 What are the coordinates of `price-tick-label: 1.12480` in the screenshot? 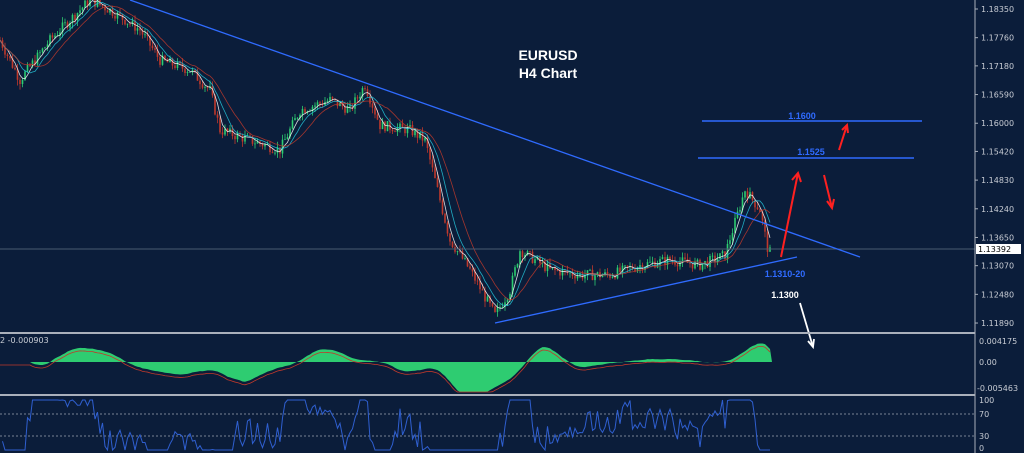 It's located at (997, 294).